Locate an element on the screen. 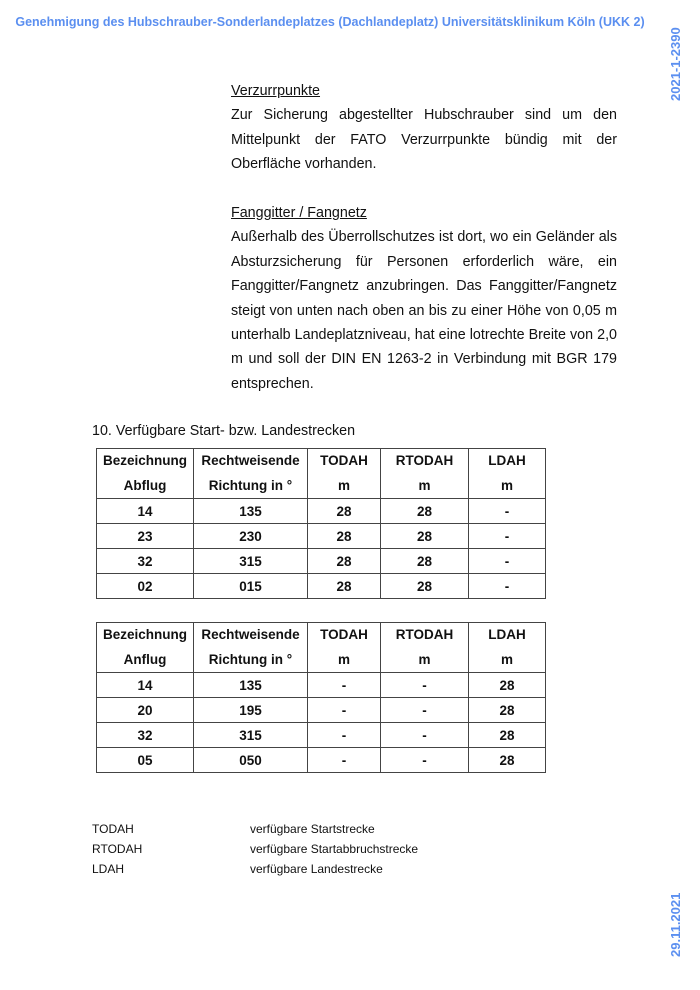  table-row: 14 135- -28 is located at coordinates (321, 685).